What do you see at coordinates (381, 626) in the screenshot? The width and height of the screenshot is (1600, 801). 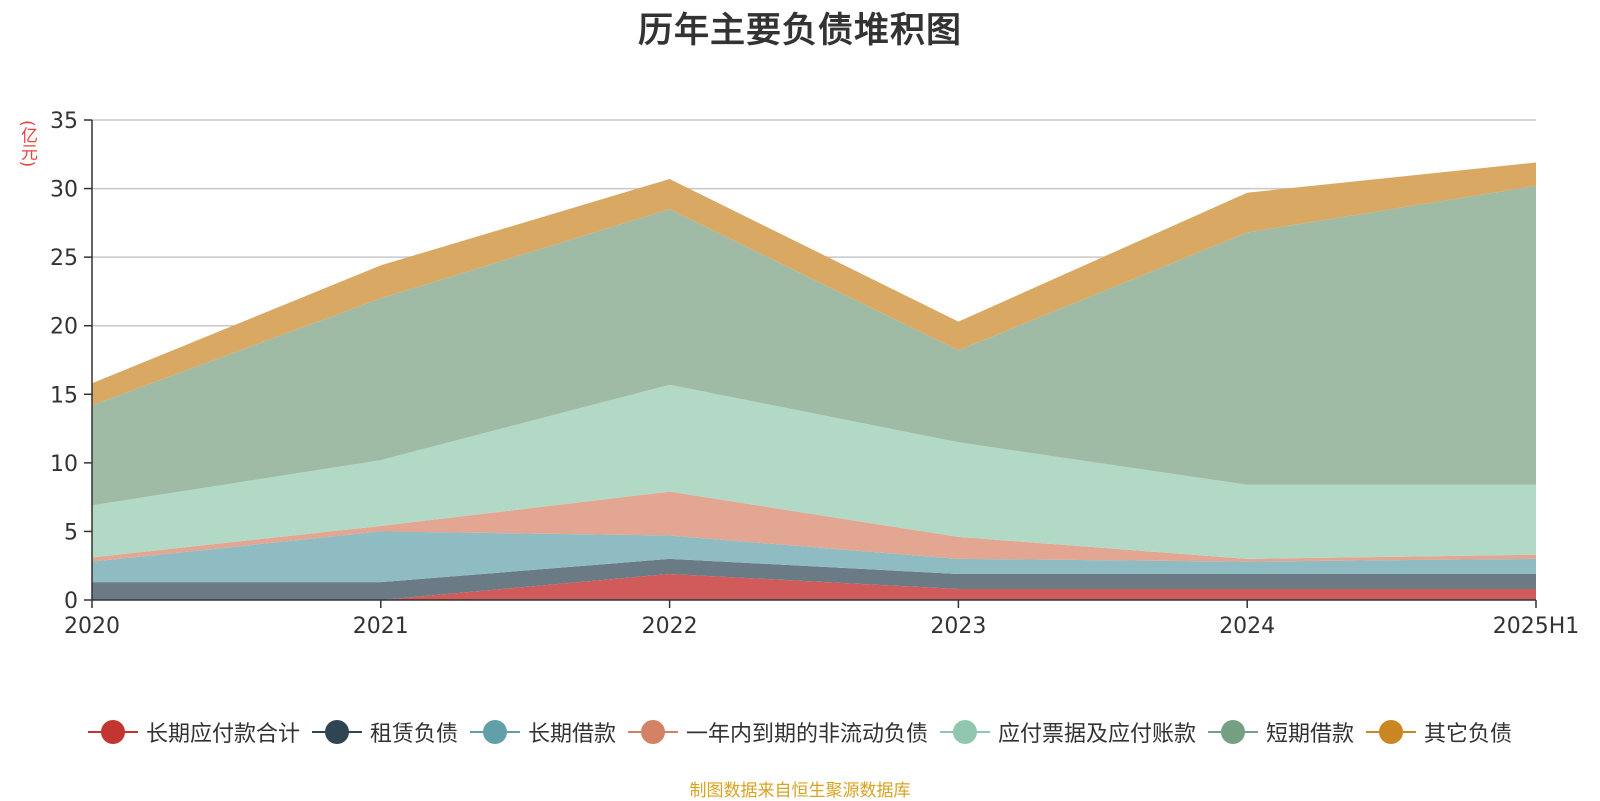 I see `x-tick-label: 2021` at bounding box center [381, 626].